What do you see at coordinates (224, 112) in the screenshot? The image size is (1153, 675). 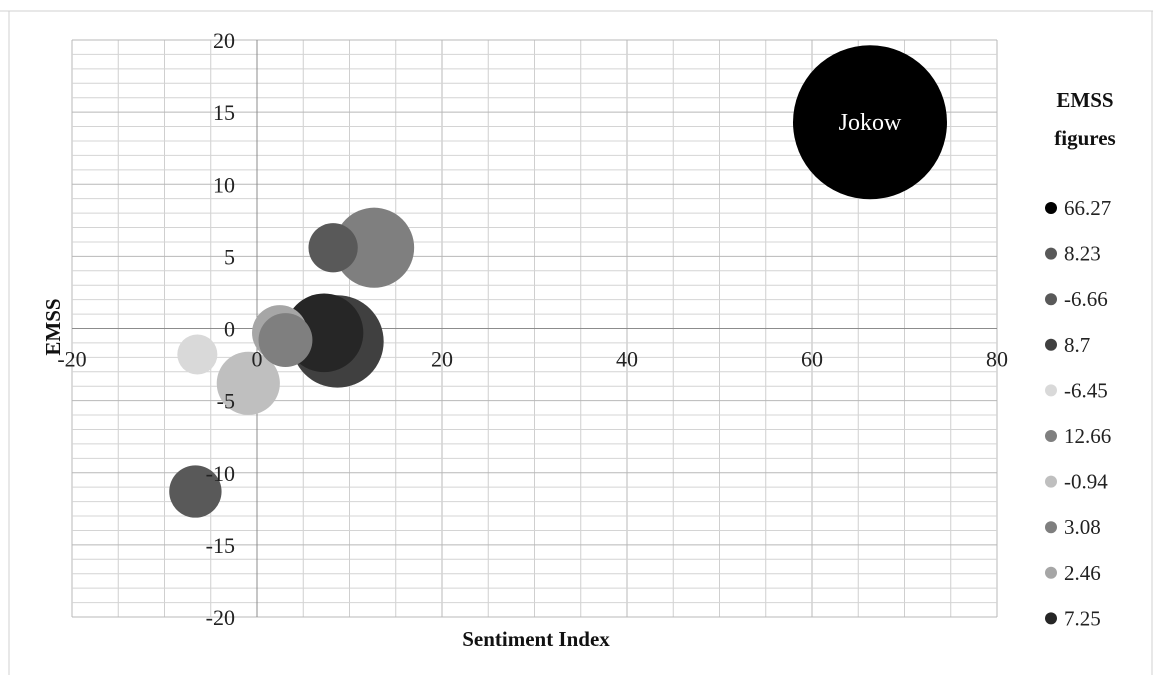 I see `y-tick-label: 15` at bounding box center [224, 112].